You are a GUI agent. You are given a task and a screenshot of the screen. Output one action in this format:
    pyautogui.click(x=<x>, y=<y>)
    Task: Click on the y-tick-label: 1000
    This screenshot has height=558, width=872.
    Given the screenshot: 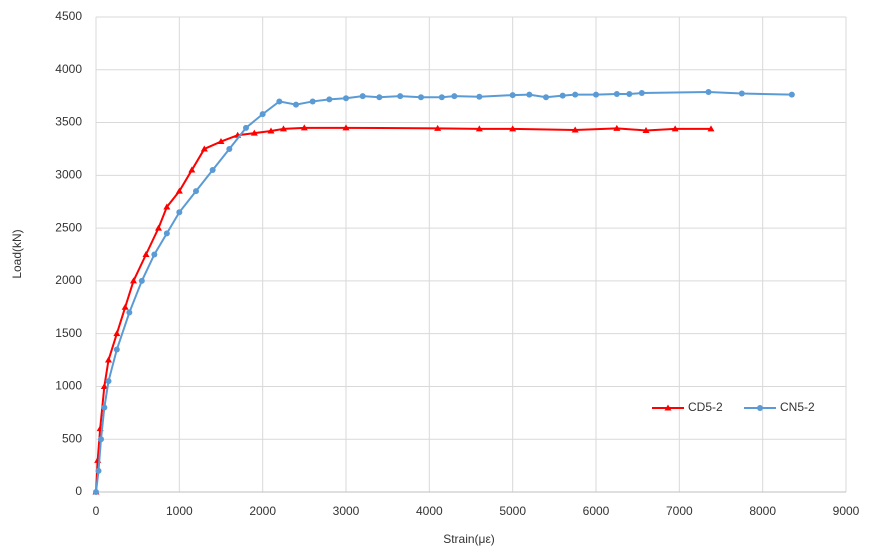 What is the action you would take?
    pyautogui.click(x=68, y=386)
    